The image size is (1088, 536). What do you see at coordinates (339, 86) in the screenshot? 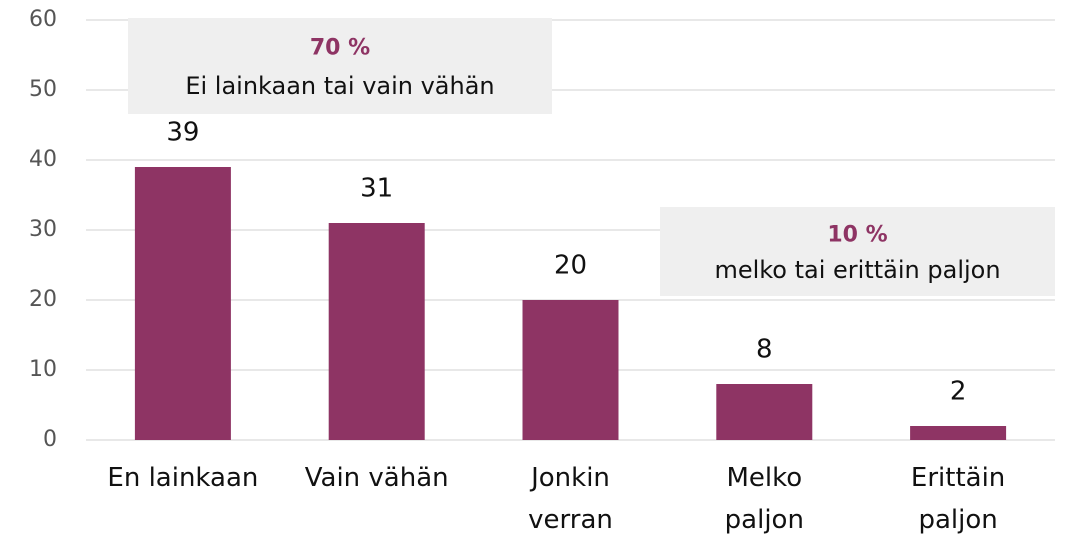
I see `annotation-text: Ei lainkaan tai vain vähän` at bounding box center [339, 86].